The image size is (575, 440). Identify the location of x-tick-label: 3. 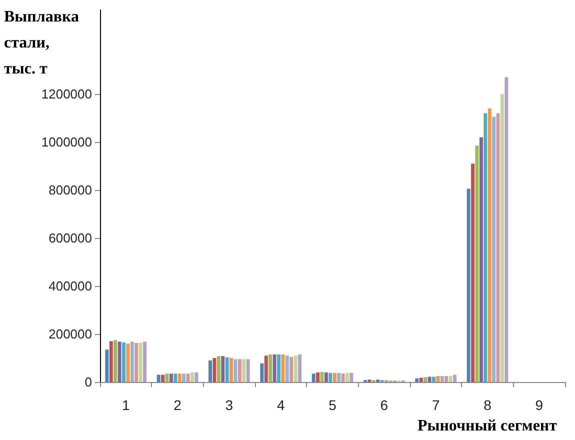
(229, 405).